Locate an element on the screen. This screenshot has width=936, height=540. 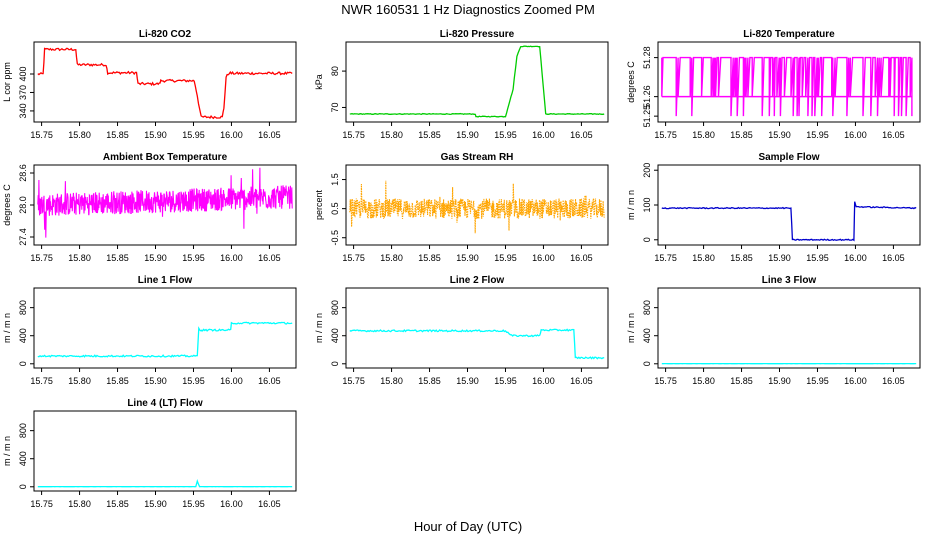
y-tick-label: -0.5 is located at coordinates (335, 238).